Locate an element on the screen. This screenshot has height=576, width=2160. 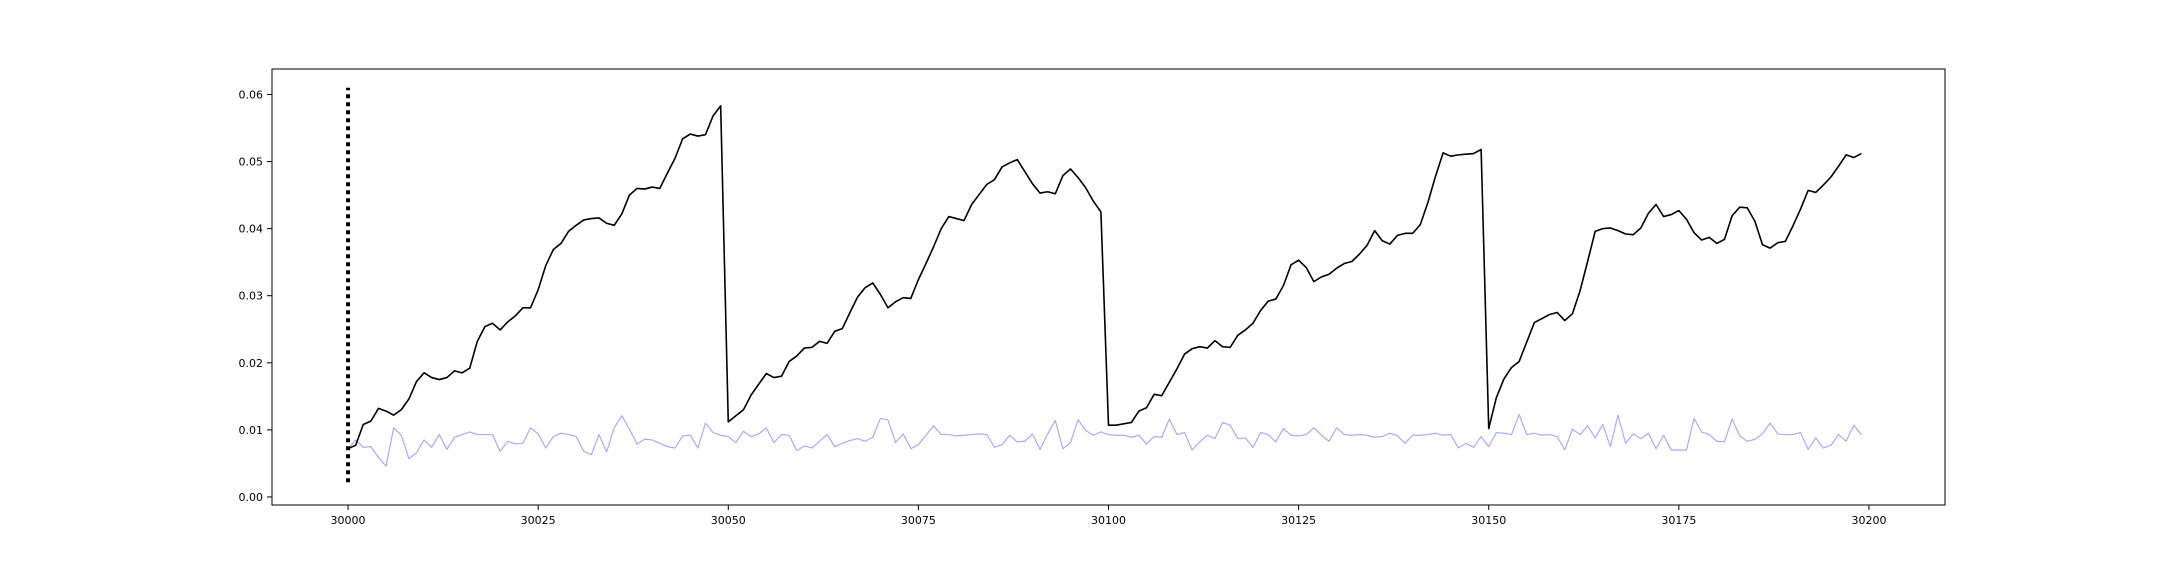
y-axis: 0.00 0.01 0.02 0.03 0.04 0.05 0.06 is located at coordinates (255, 296).